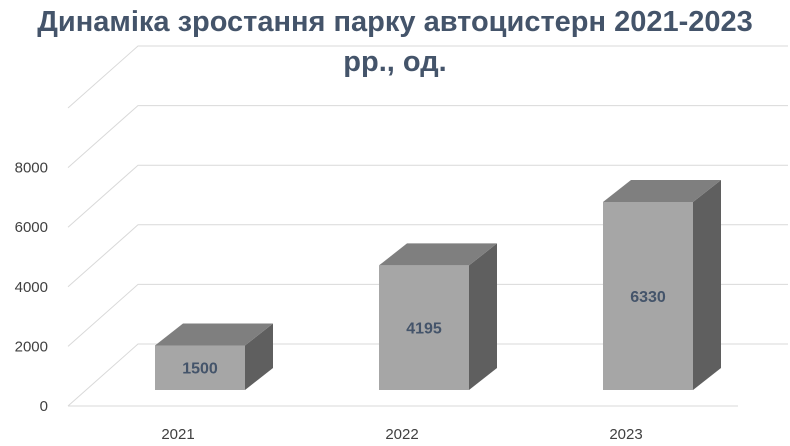 This screenshot has width=790, height=446. What do you see at coordinates (31, 227) in the screenshot?
I see `y-tick-label: 6000` at bounding box center [31, 227].